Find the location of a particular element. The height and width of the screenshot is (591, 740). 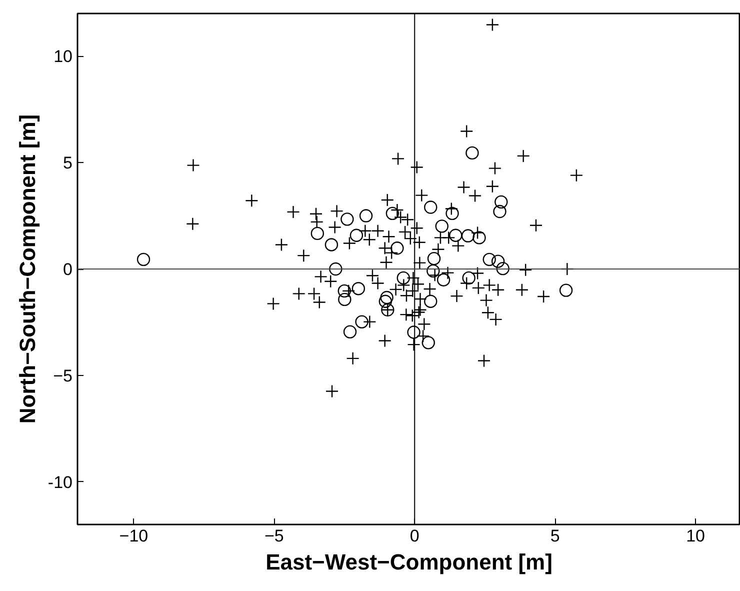

x-tick-label: 5 is located at coordinates (555, 536).